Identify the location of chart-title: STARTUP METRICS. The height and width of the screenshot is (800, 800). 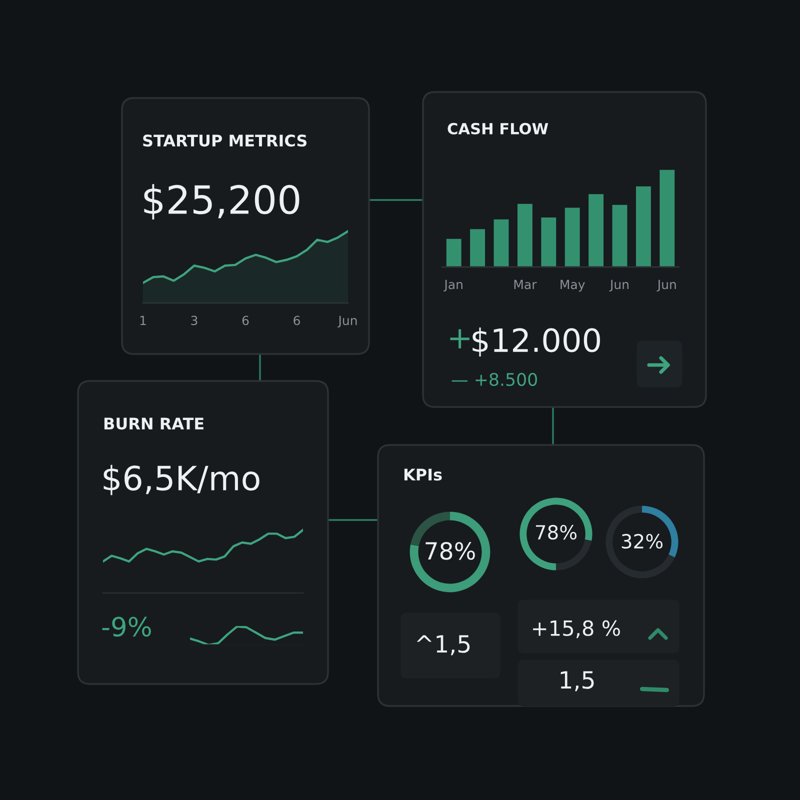
(225, 140).